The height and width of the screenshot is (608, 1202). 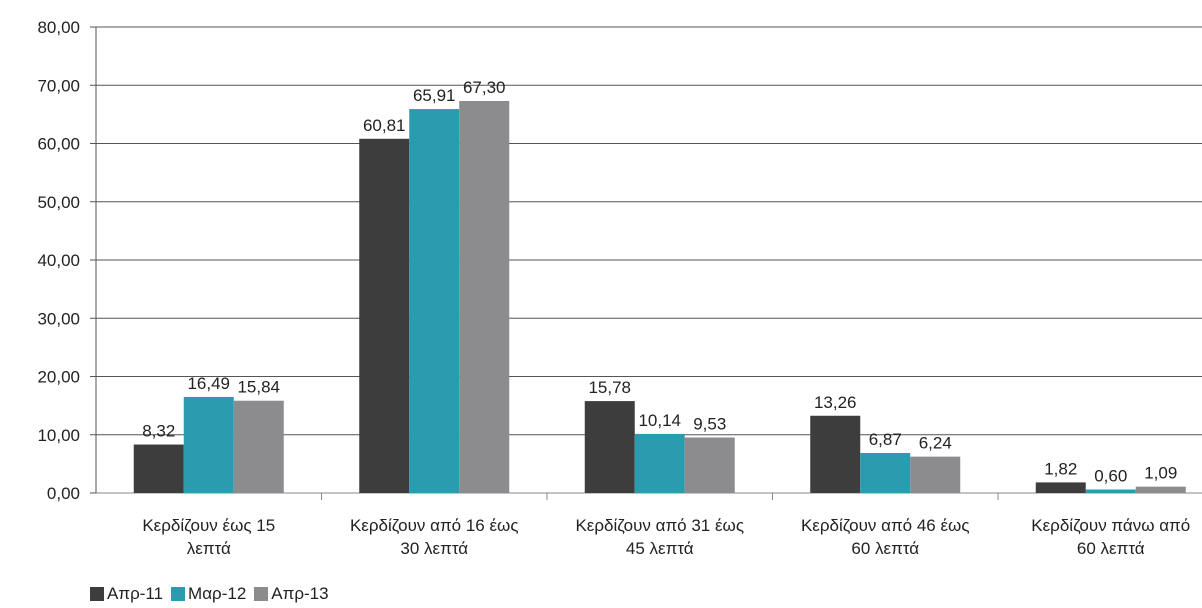 I want to click on data-label: 13,26, so click(x=835, y=402).